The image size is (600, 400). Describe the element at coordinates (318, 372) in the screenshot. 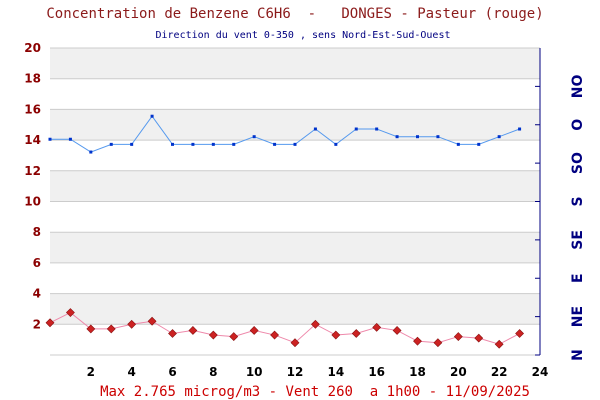

I see `x-axis-labels: 2 4 6 8 10 12 14 16 18 20 22 24` at that location.